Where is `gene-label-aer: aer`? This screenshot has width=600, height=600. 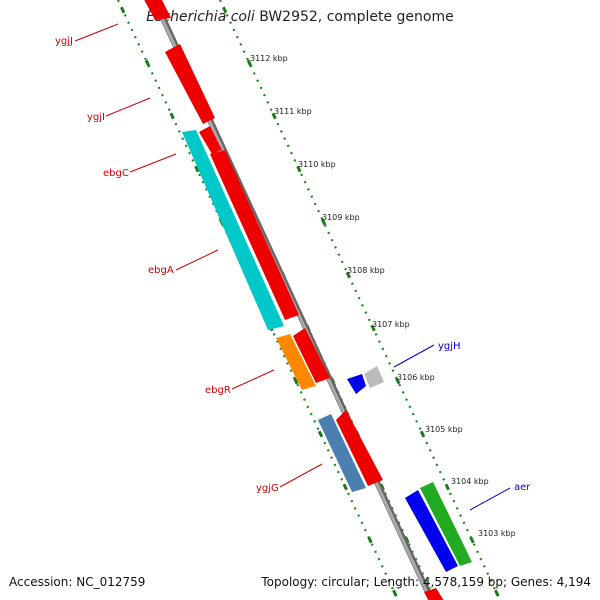 gene-label-aer: aer is located at coordinates (522, 487).